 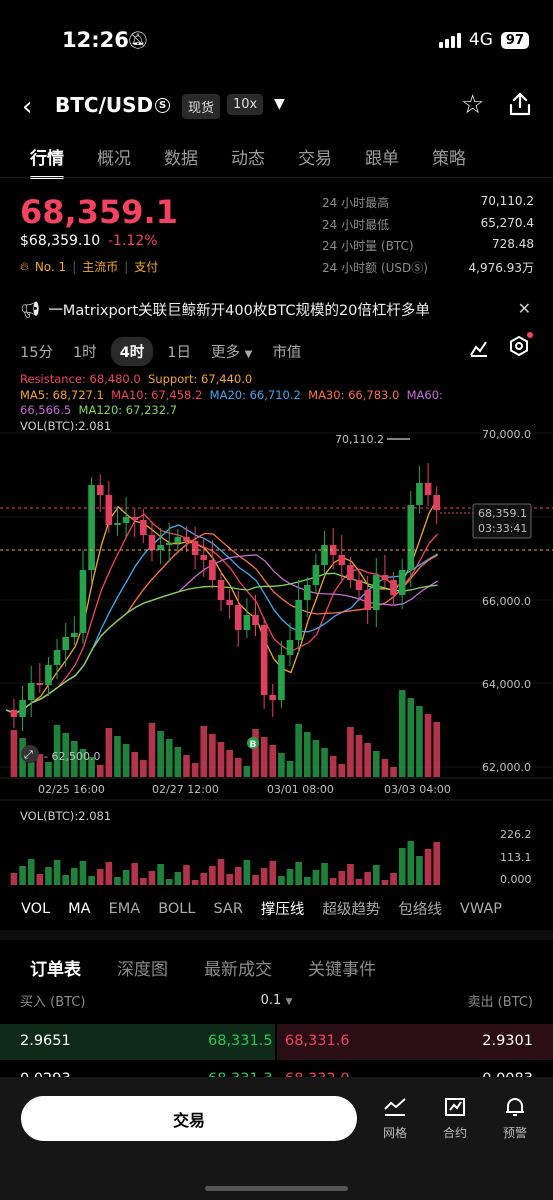 What do you see at coordinates (177, 908) in the screenshot?
I see `ind-boll: BOLL` at bounding box center [177, 908].